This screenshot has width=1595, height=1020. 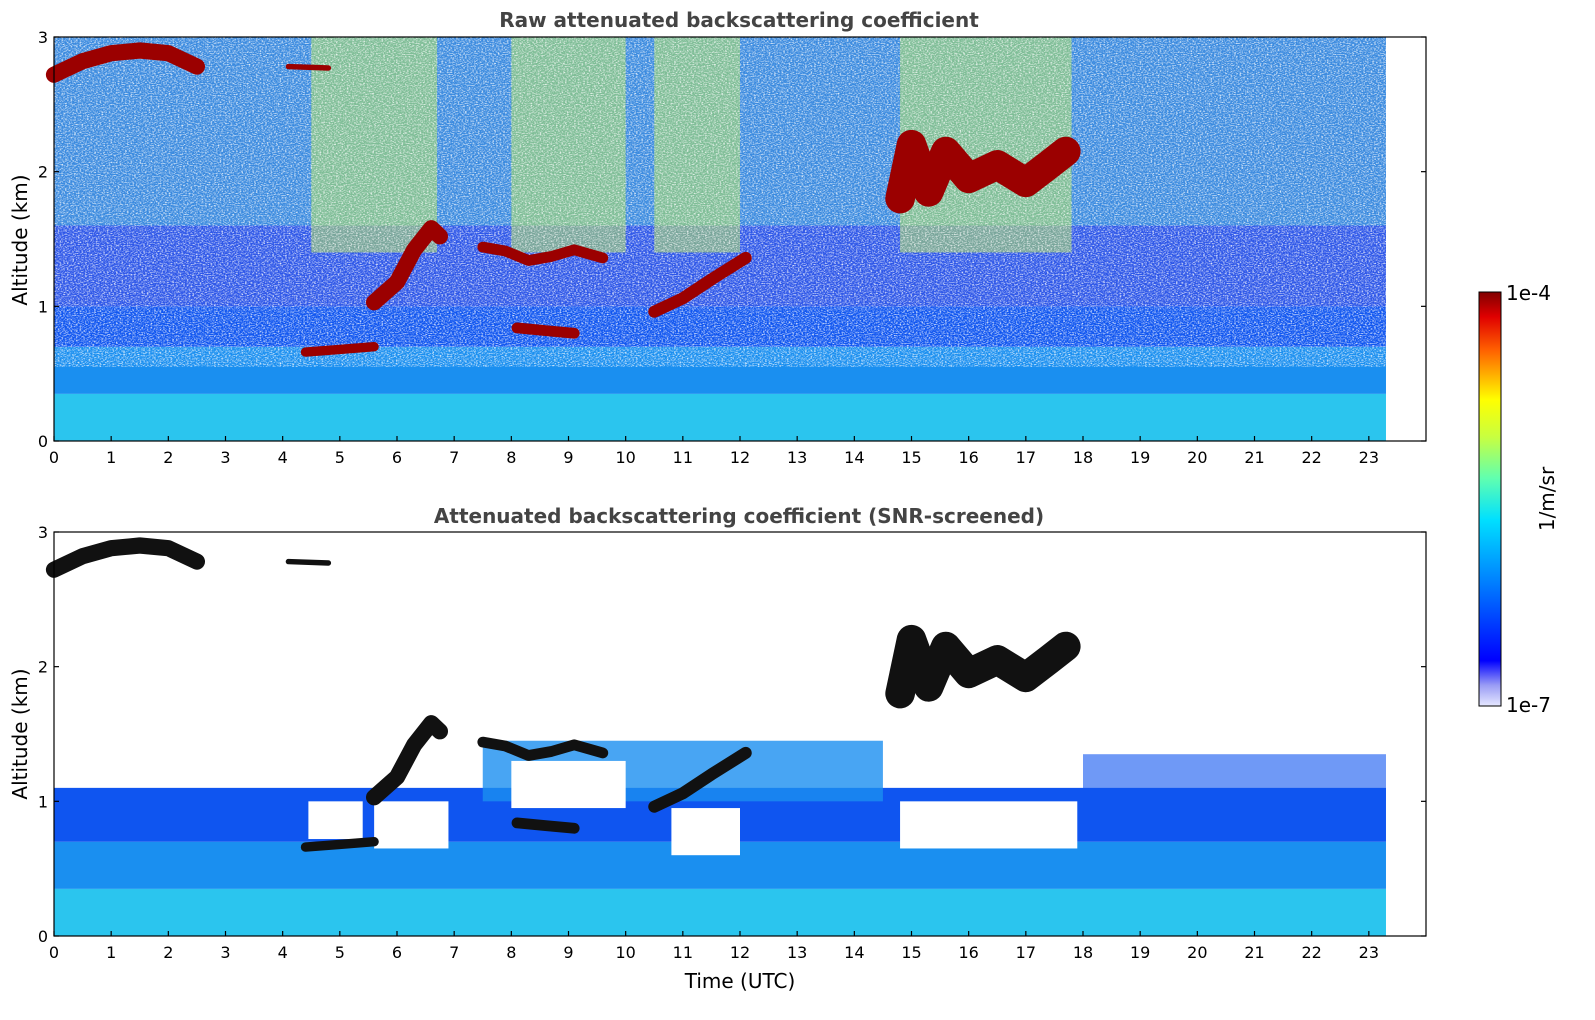 What do you see at coordinates (20, 239) in the screenshot?
I see `y-axis-label-raw: Altitude (km)` at bounding box center [20, 239].